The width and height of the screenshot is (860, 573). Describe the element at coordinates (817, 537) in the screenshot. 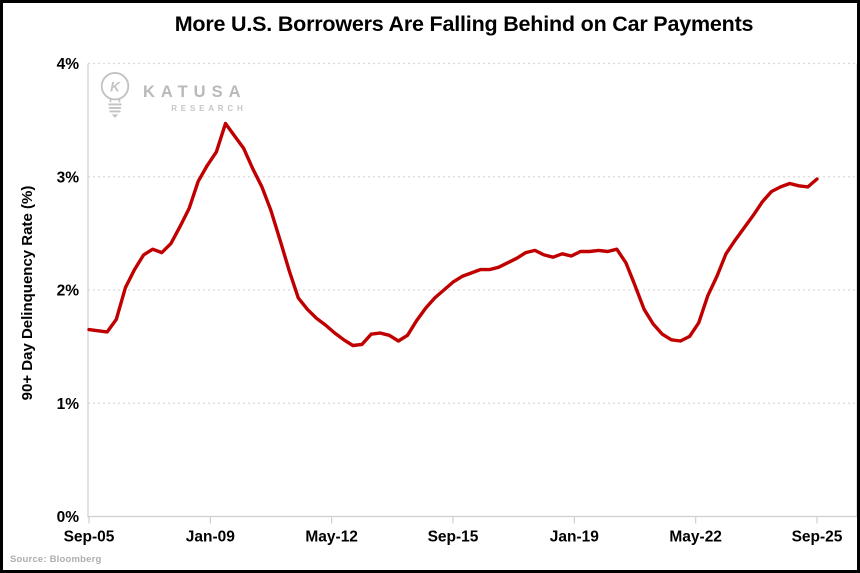

I see `x-tick-label: Sep-25` at that location.